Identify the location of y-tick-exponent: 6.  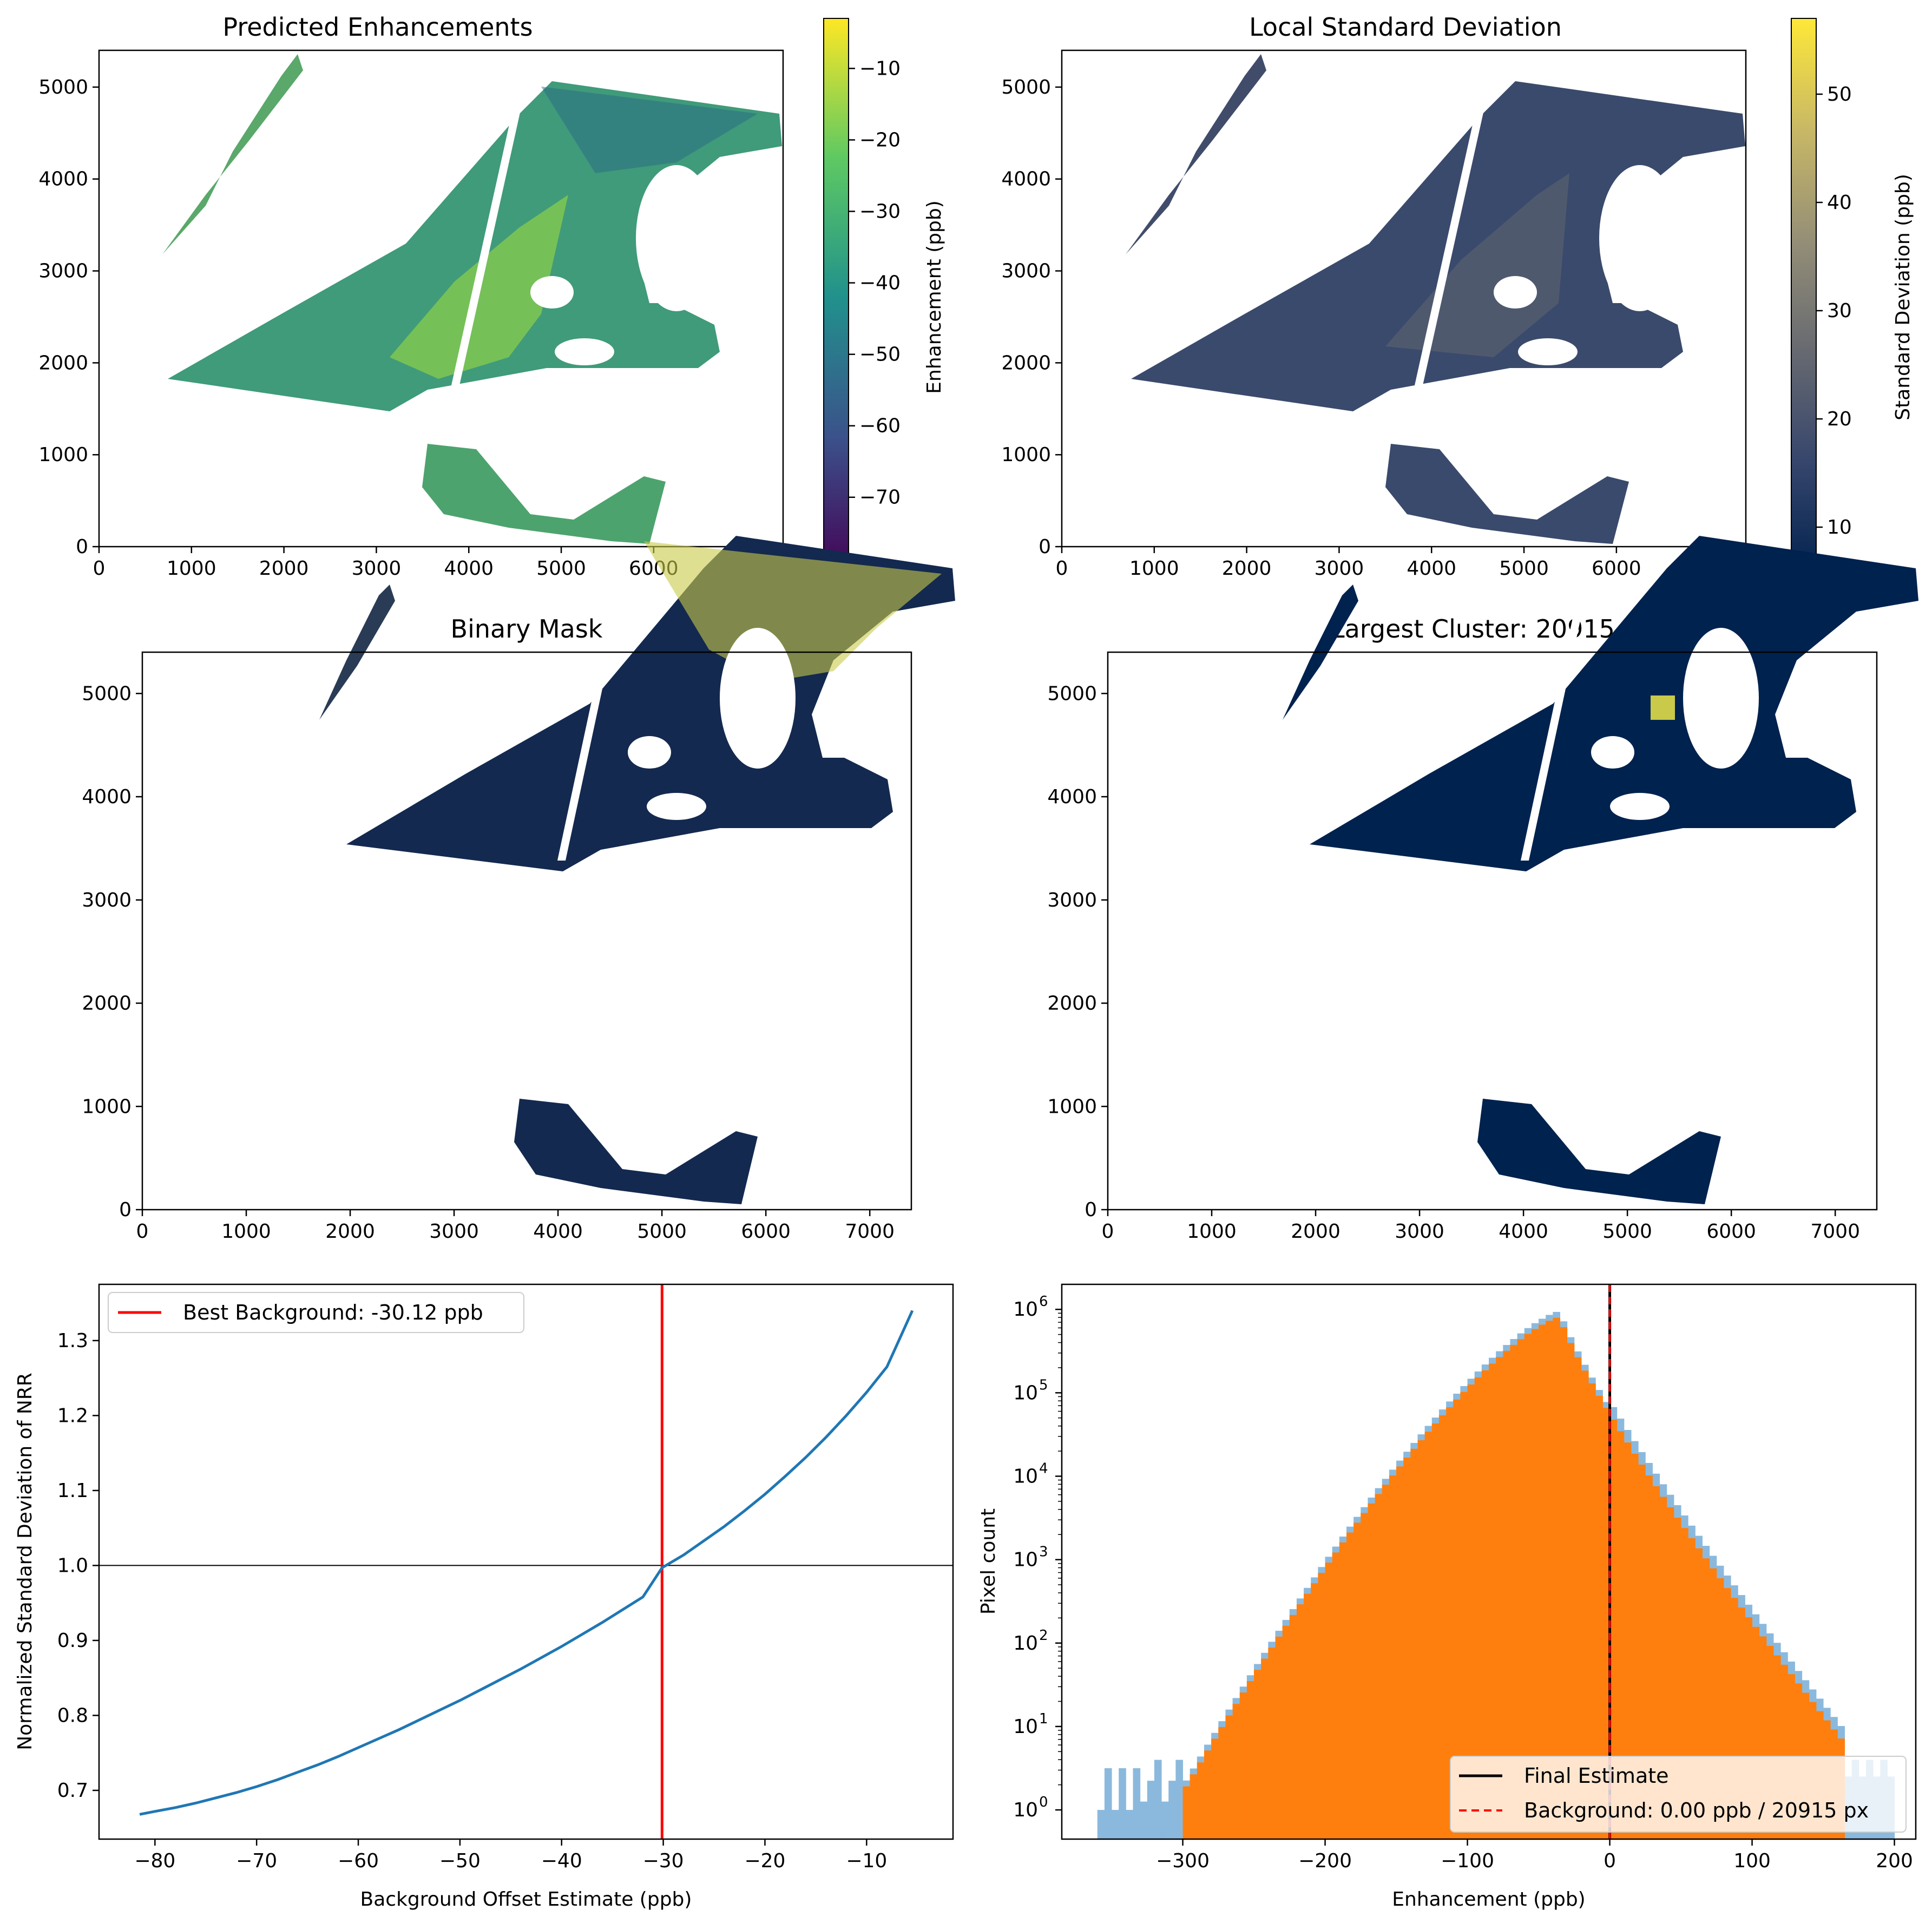
(1043, 1302).